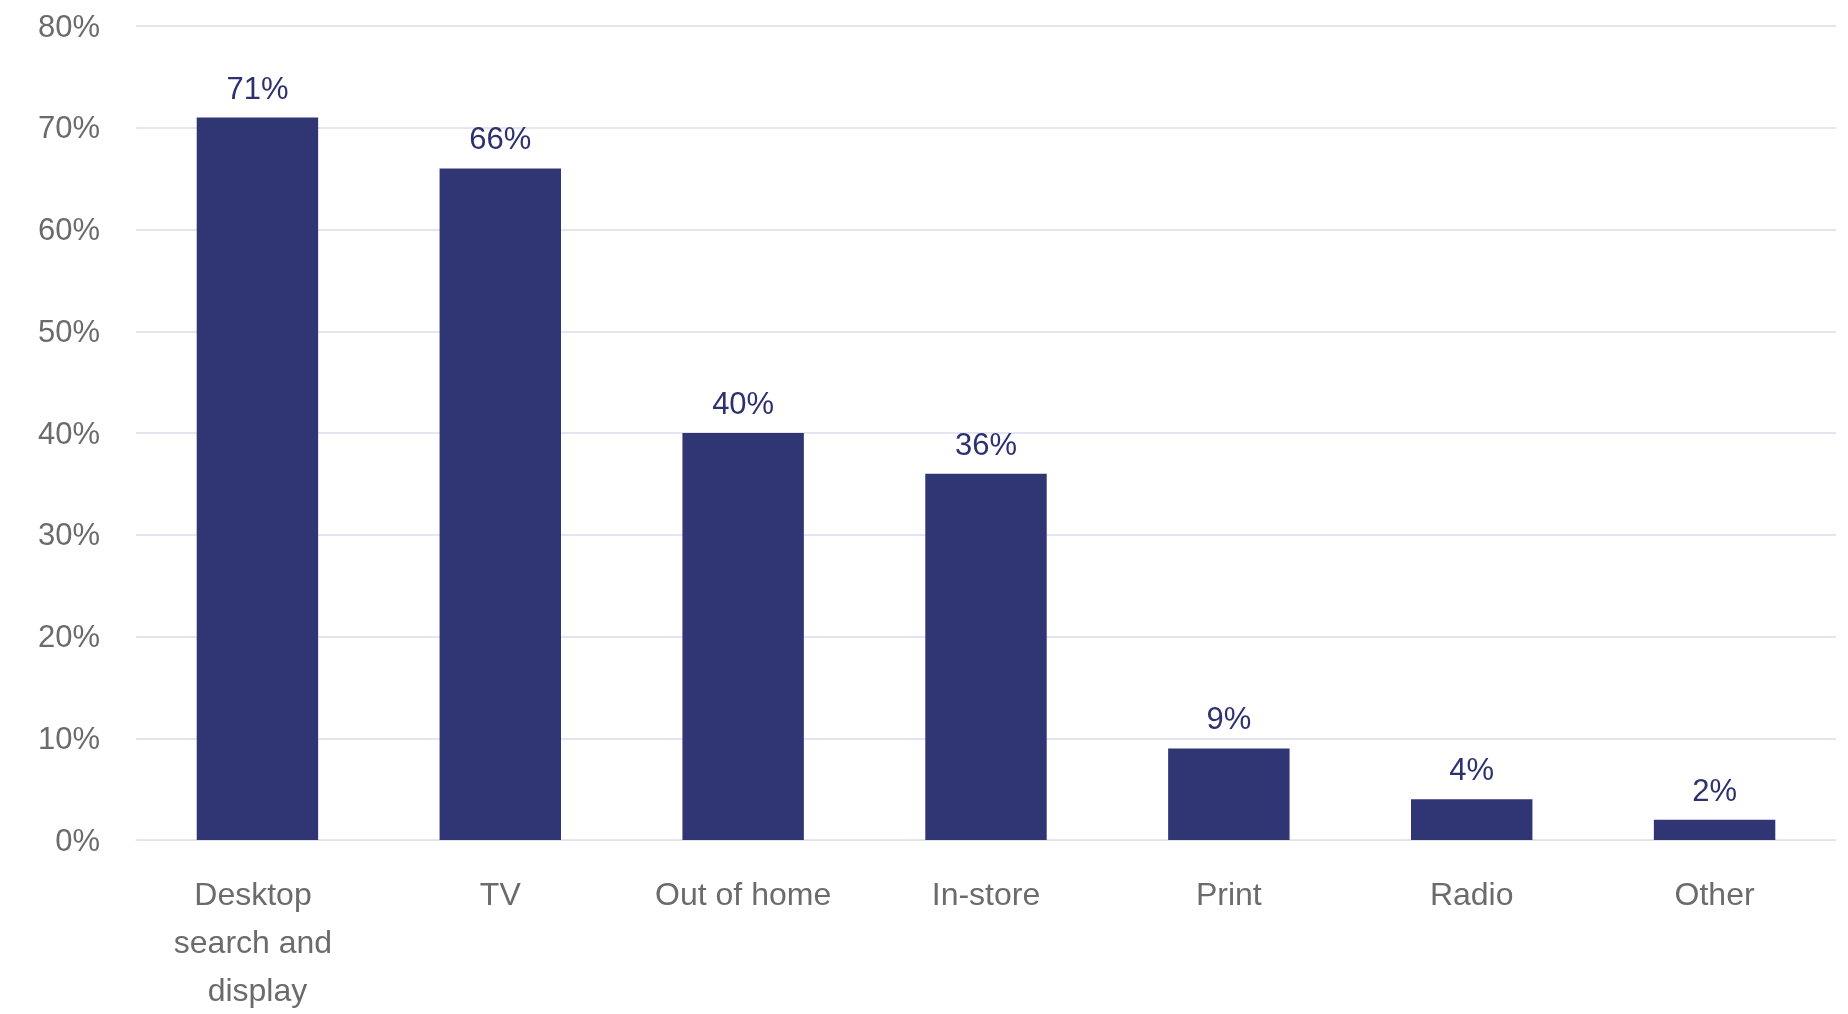 The width and height of the screenshot is (1848, 1014). I want to click on y-tick-label: 30%, so click(68, 535).